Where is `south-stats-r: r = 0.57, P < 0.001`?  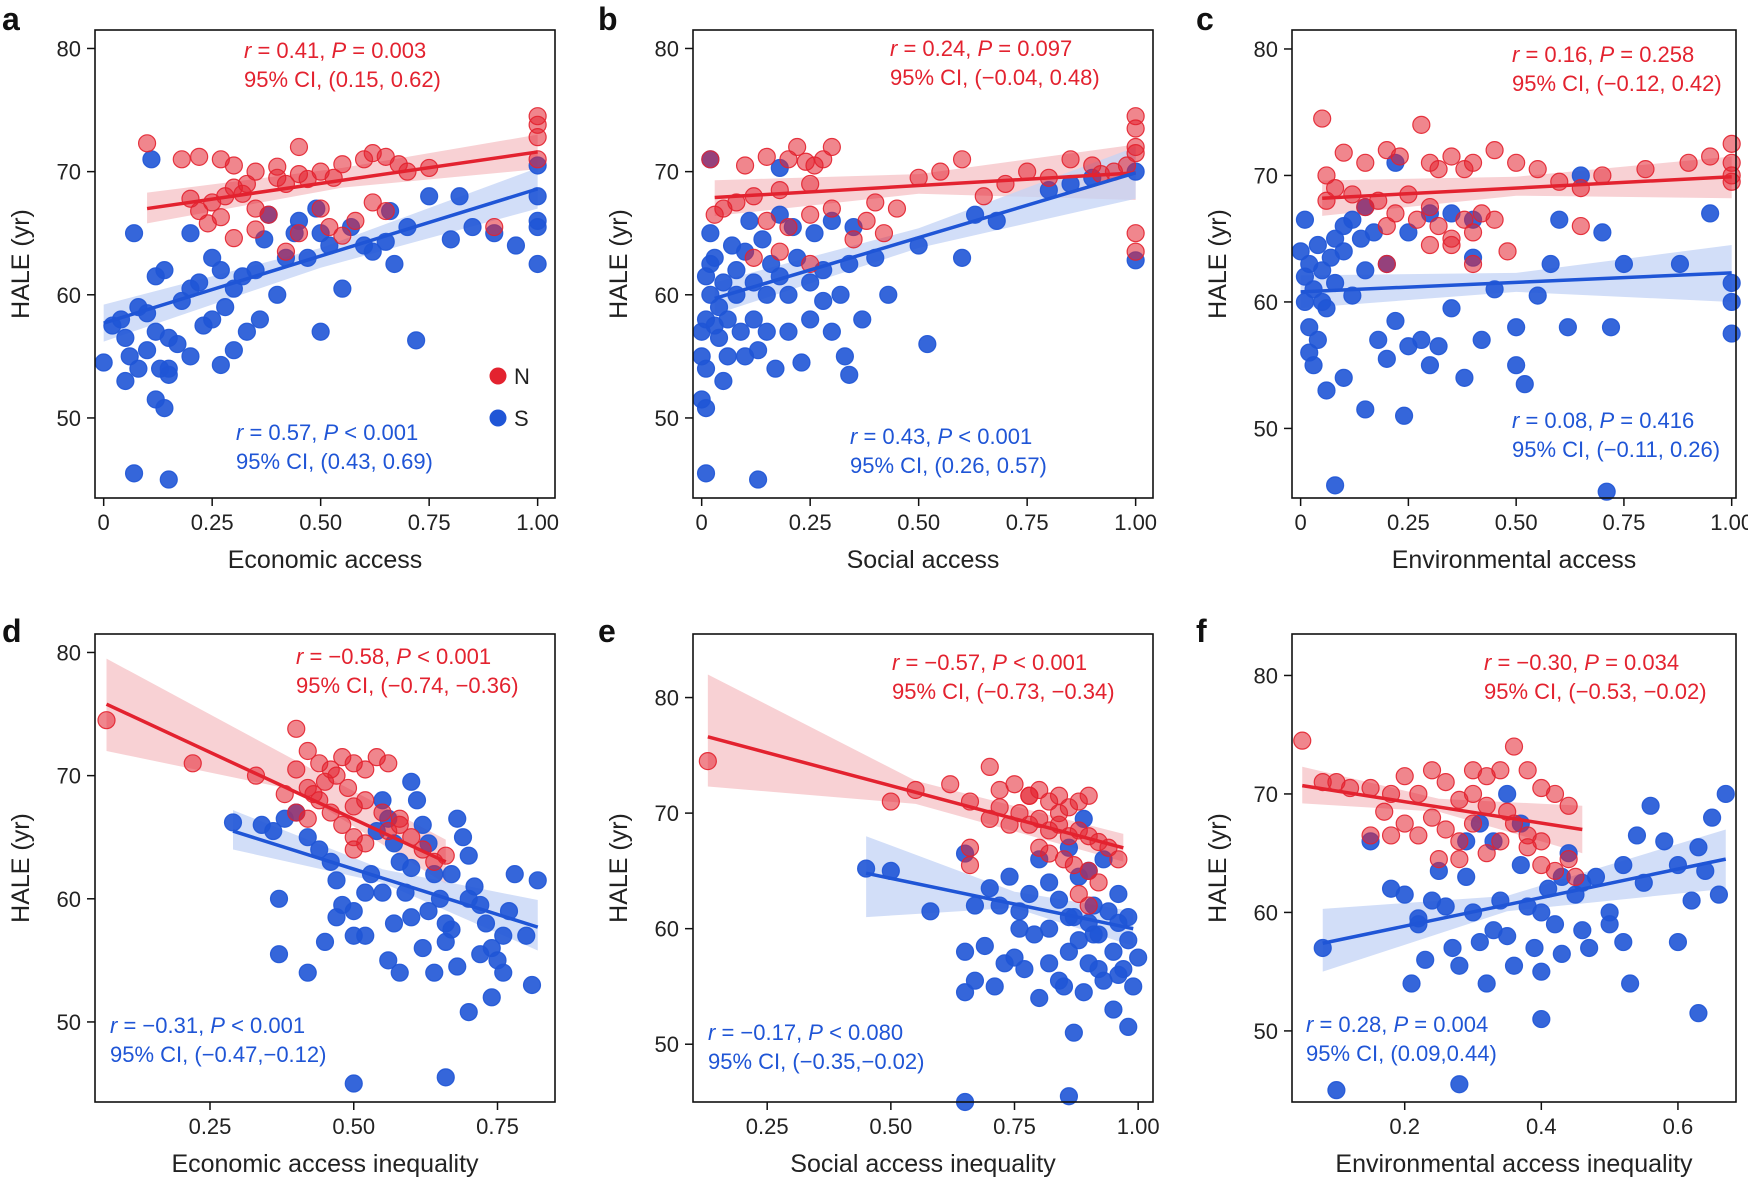 south-stats-r: r = 0.57, P < 0.001 is located at coordinates (327, 432).